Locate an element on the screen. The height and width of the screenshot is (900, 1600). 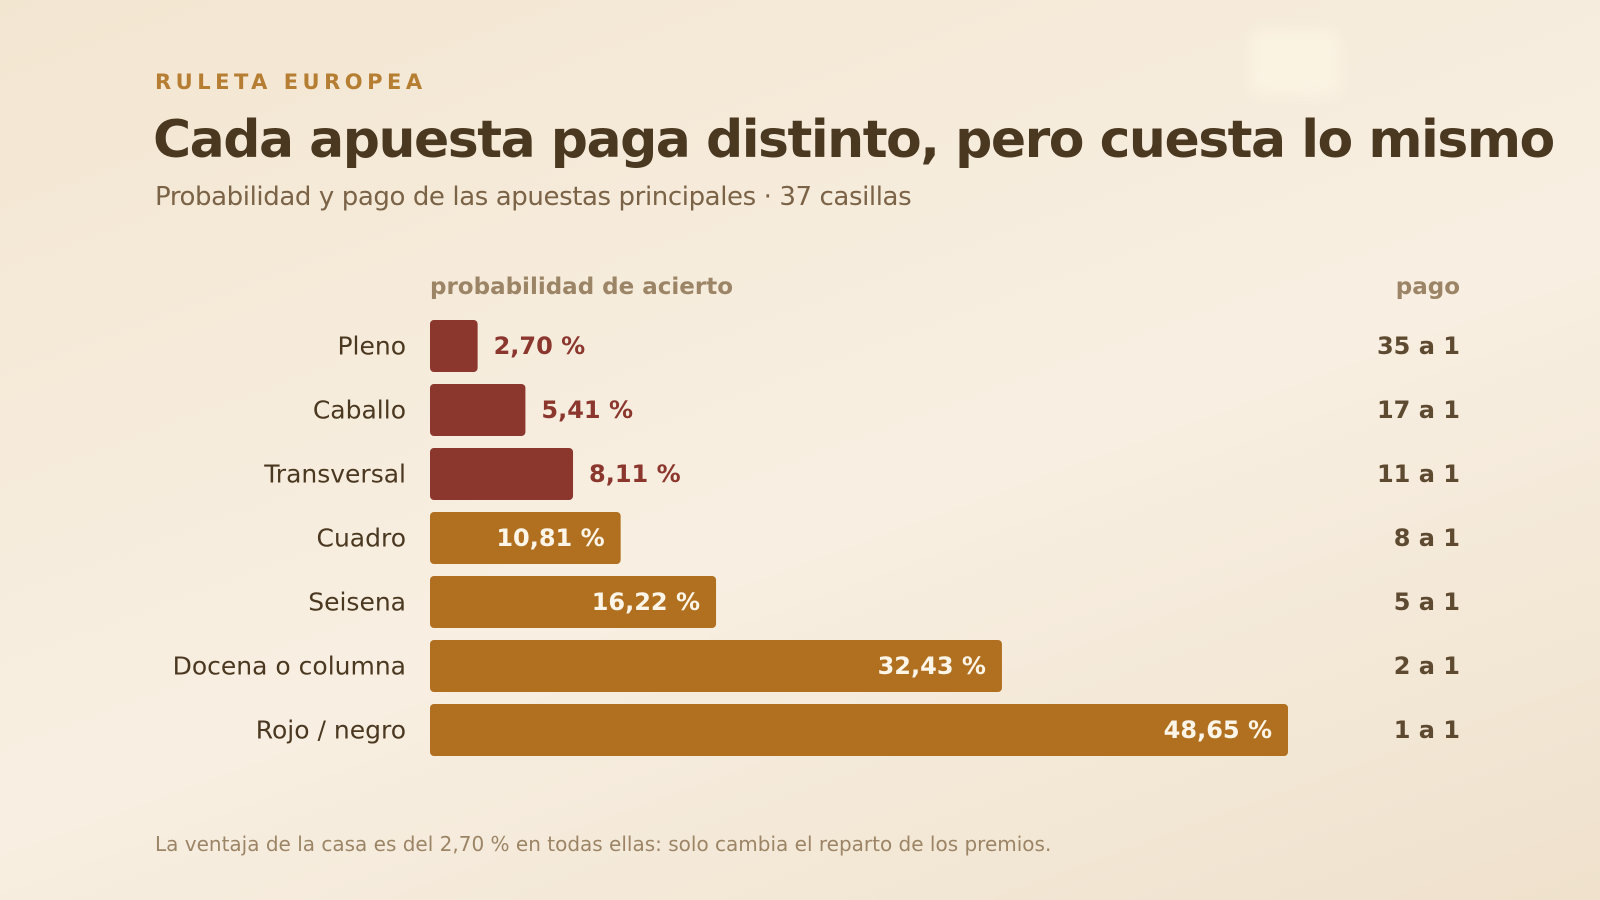
category-label: Caballo is located at coordinates (359, 410).